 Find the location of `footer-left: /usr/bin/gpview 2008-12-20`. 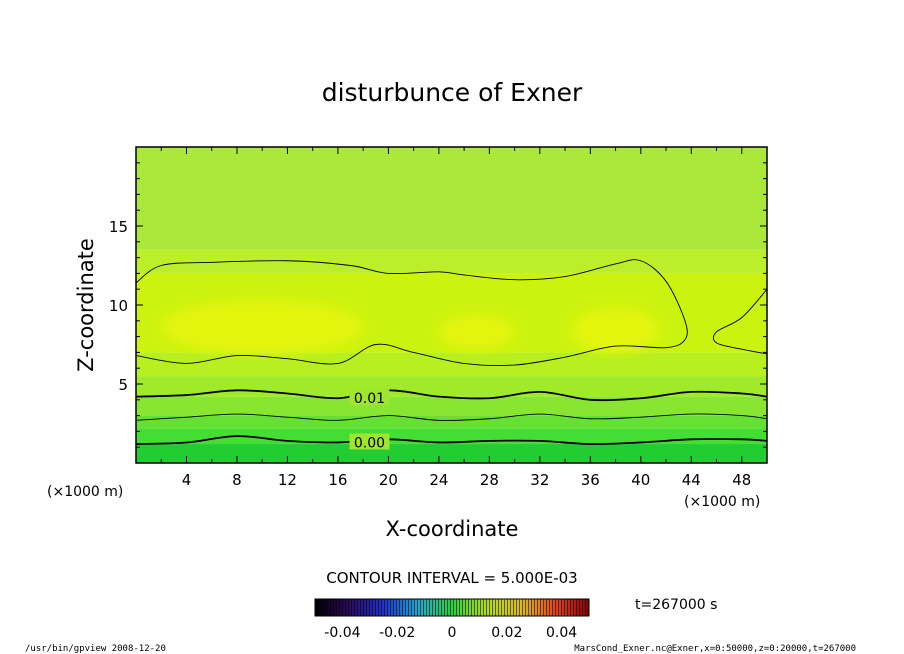

footer-left: /usr/bin/gpview 2008-12-20 is located at coordinates (95, 649).